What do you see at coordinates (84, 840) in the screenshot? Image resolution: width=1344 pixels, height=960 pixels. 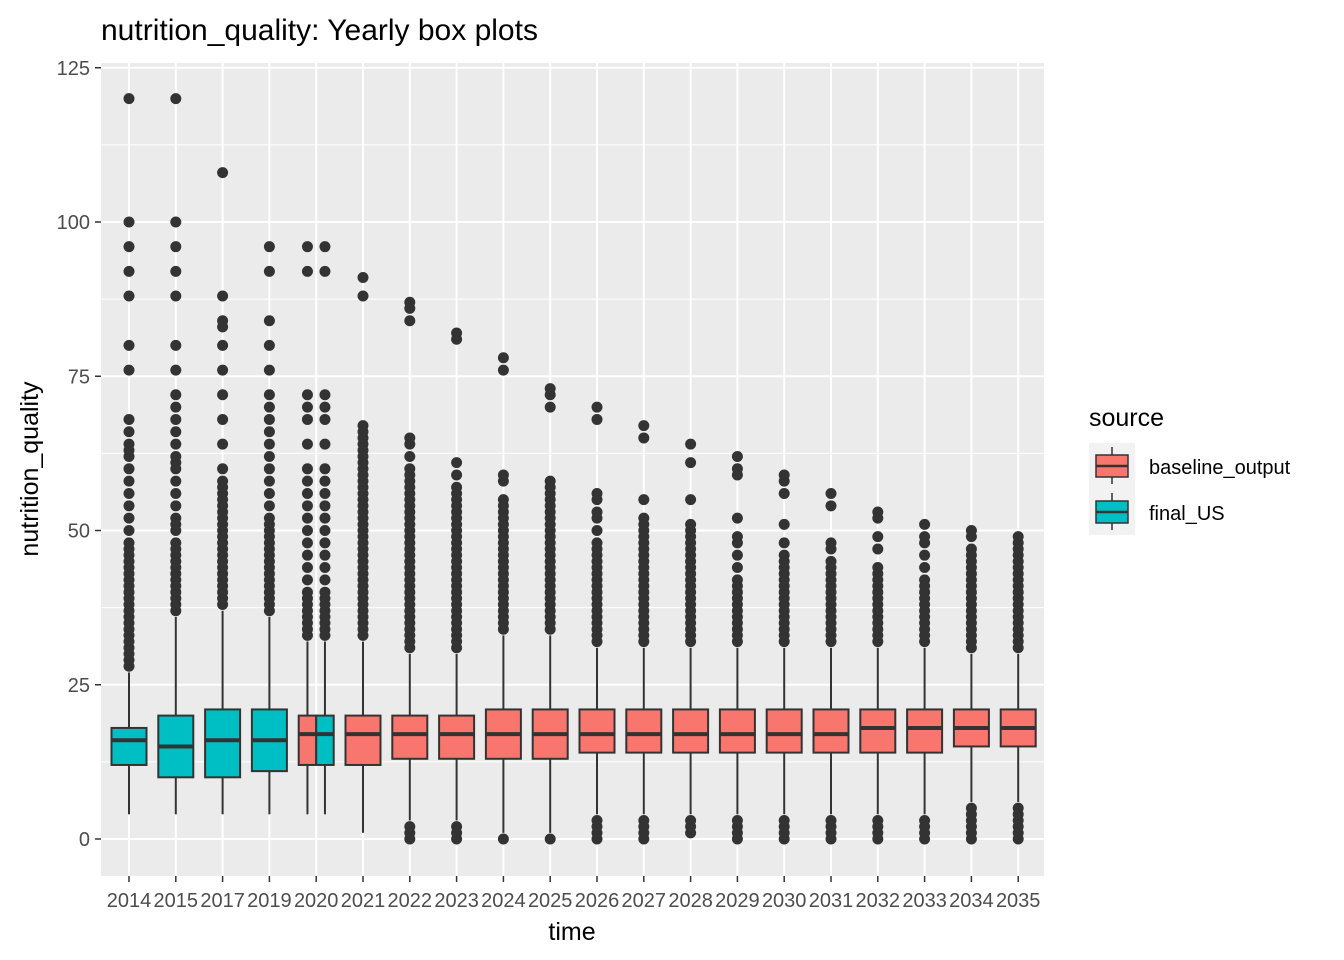 I see `y-tick-label: 0` at bounding box center [84, 840].